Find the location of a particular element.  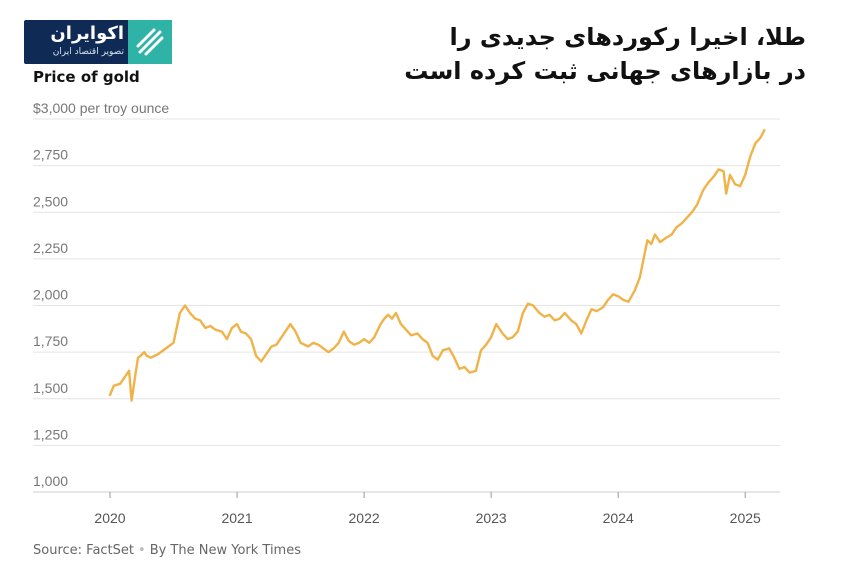

y-tick-label-2500: 2,500 is located at coordinates (50, 201).